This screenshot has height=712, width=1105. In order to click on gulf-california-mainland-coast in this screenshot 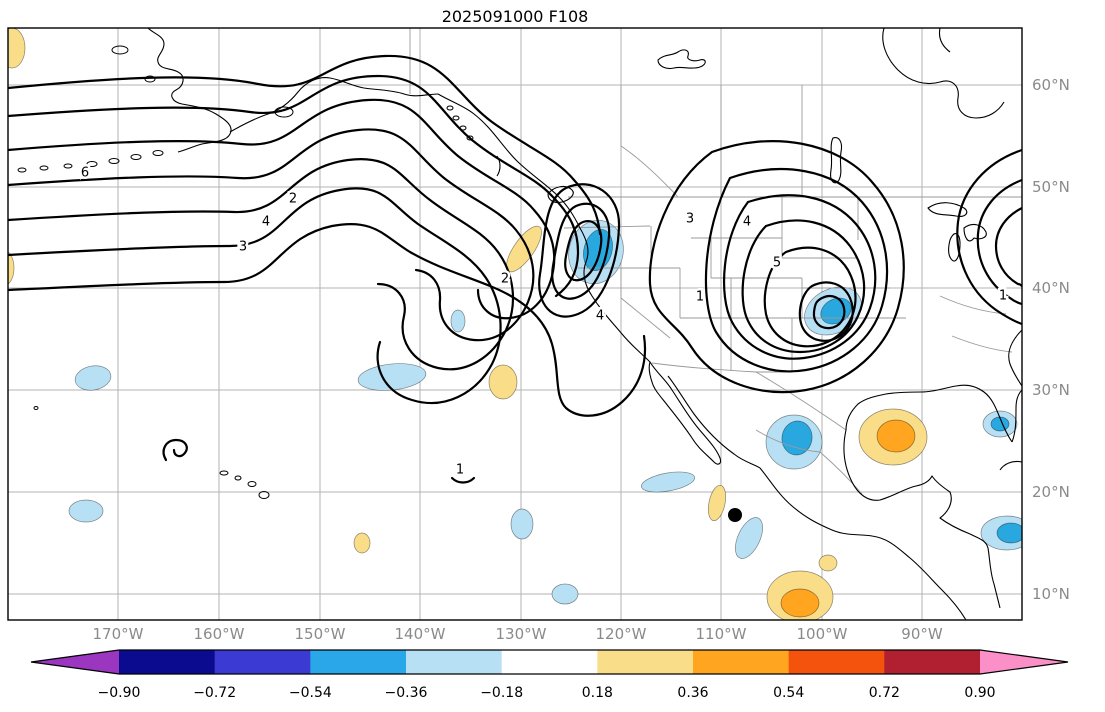, I will do `click(714, 422)`.